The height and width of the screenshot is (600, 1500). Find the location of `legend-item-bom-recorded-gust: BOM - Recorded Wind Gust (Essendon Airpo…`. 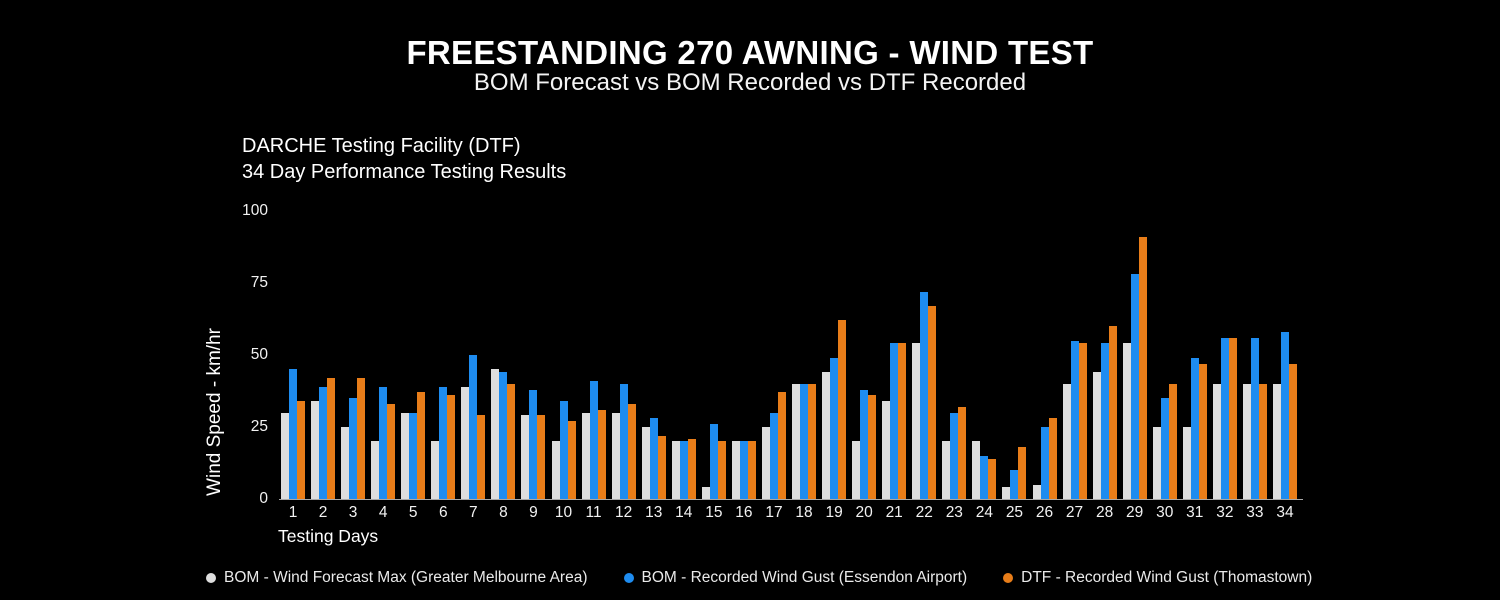

legend-item-bom-recorded-gust: BOM - Recorded Wind Gust (Essendon Airpo… is located at coordinates (795, 578).